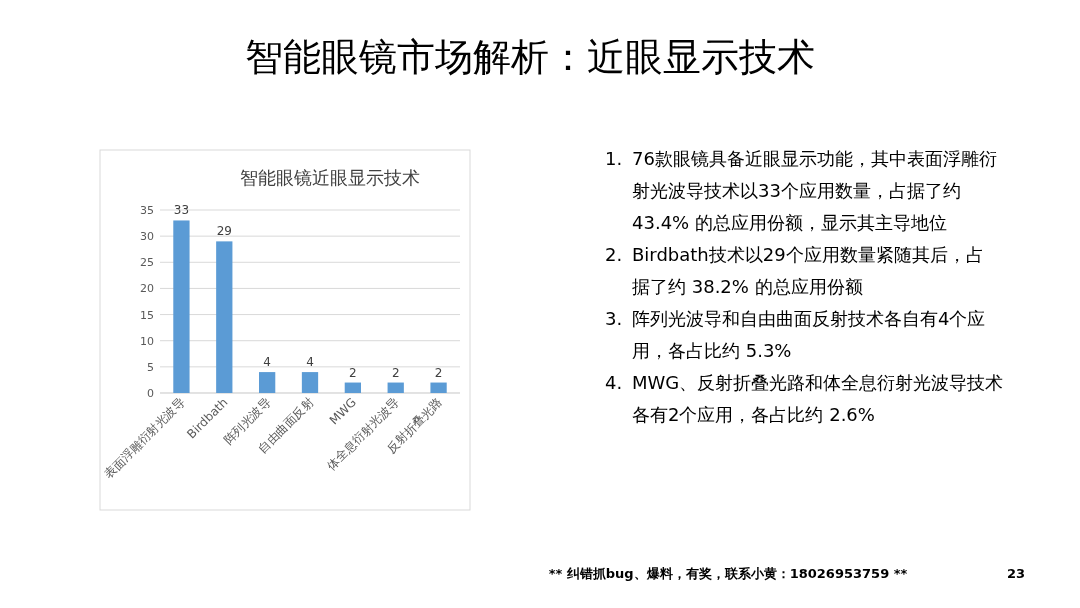 The image size is (1080, 608). What do you see at coordinates (181, 210) in the screenshot?
I see `data-label: 33` at bounding box center [181, 210].